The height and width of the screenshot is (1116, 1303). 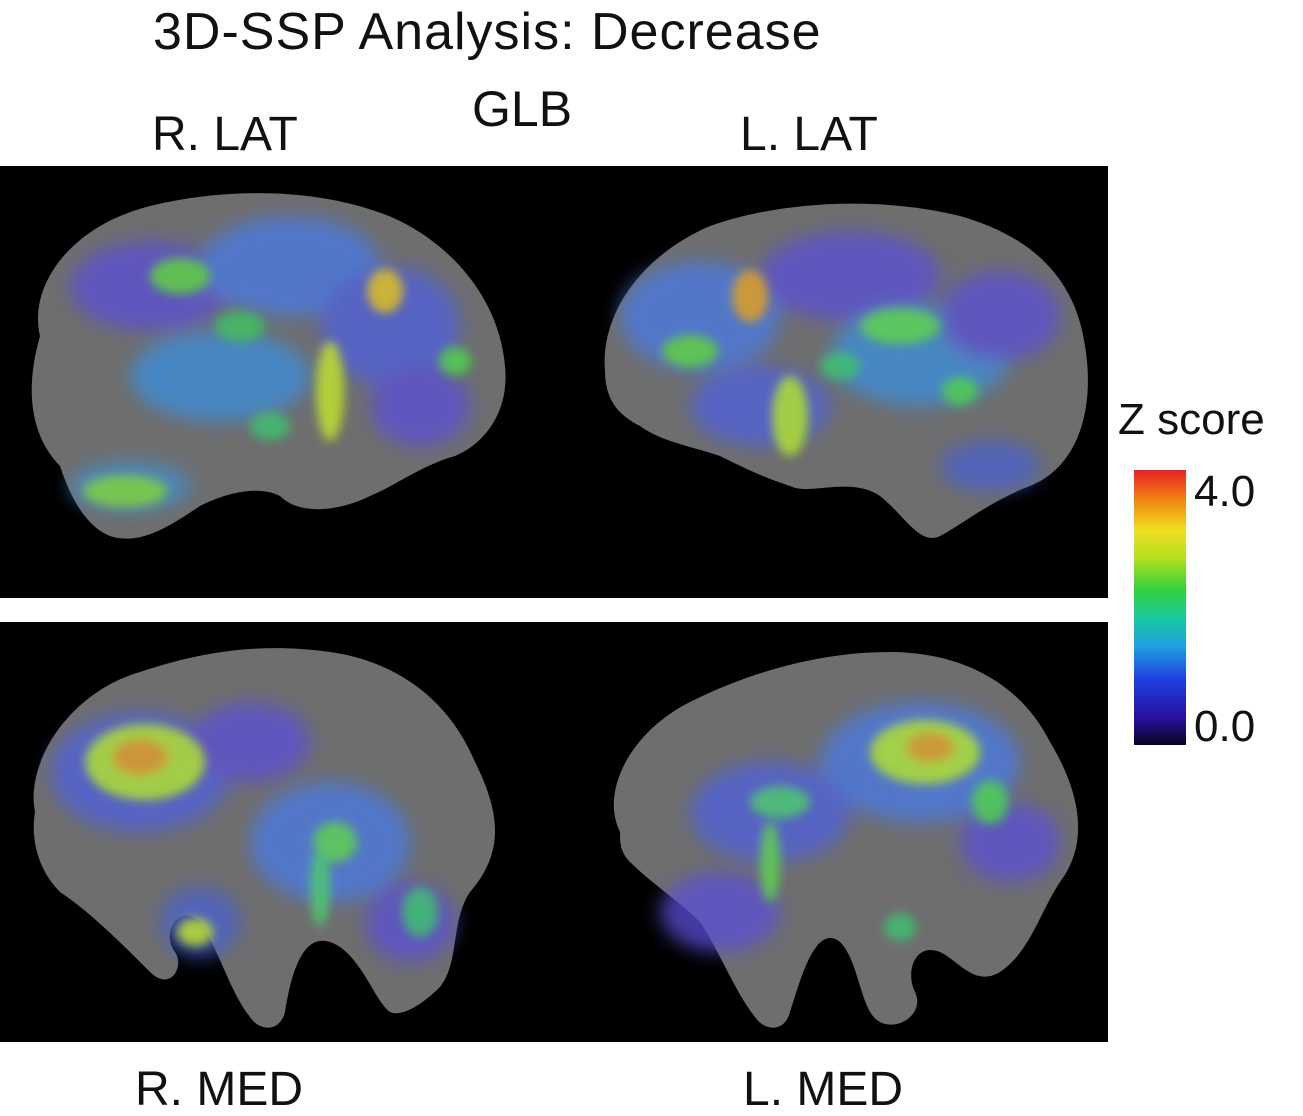 What do you see at coordinates (219, 1089) in the screenshot?
I see `label-right-medial: R. MED` at bounding box center [219, 1089].